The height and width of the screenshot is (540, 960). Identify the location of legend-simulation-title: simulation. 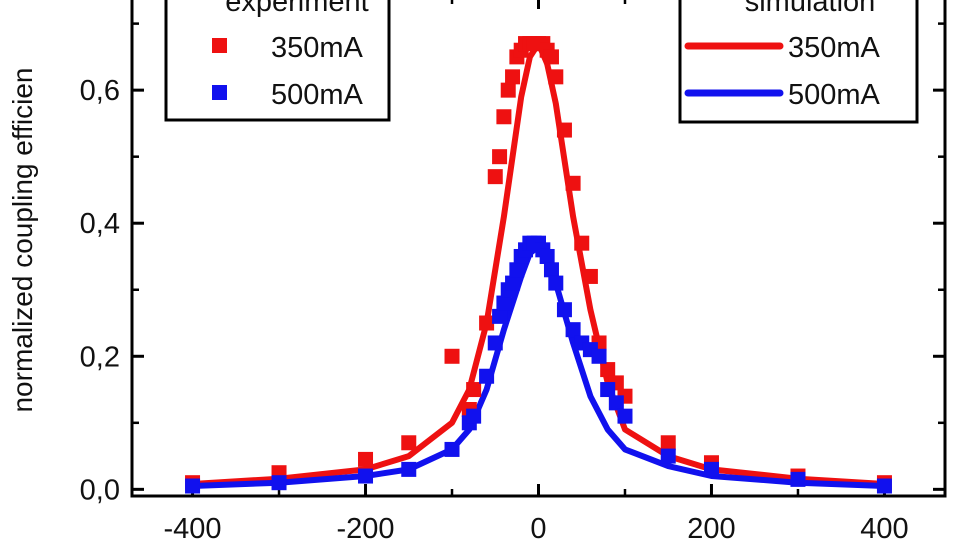
(810, 9).